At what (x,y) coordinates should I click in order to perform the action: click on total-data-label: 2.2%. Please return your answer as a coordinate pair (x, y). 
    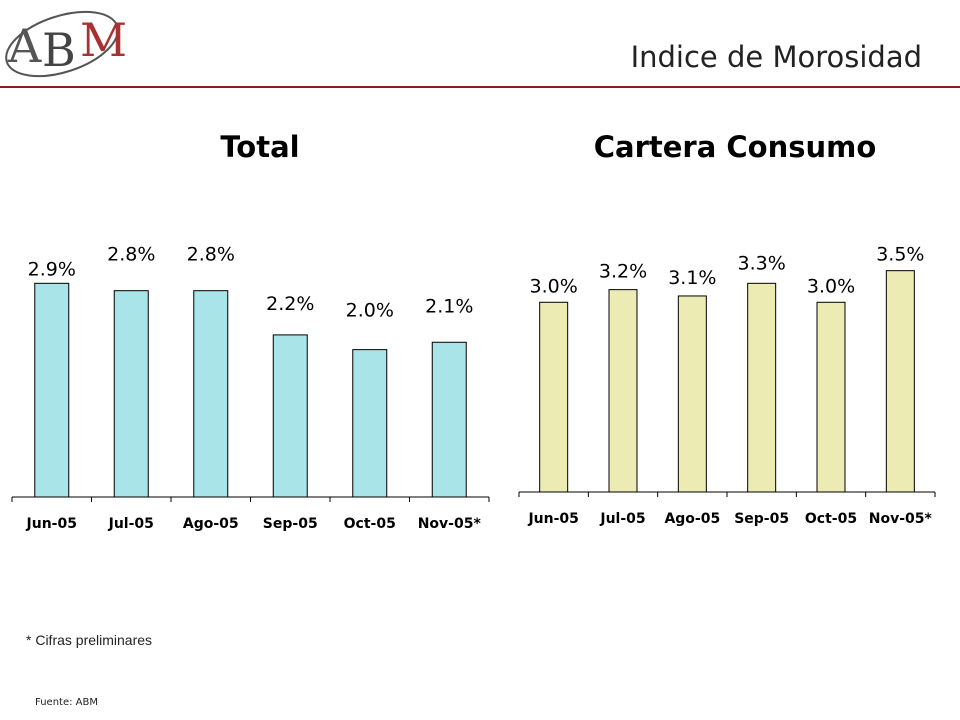
    Looking at the image, I should click on (290, 304).